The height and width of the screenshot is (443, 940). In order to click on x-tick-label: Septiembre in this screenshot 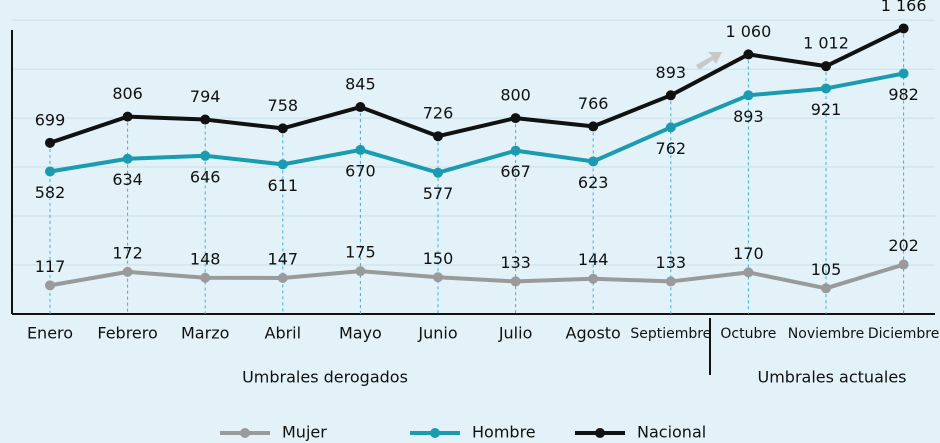, I will do `click(670, 334)`.